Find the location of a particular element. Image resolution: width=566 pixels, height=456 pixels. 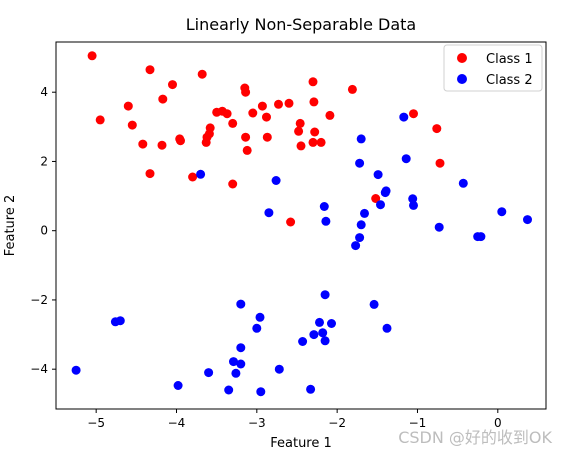

y-axis-ticks: −4 −2 0 2 4 is located at coordinates (43, 230).